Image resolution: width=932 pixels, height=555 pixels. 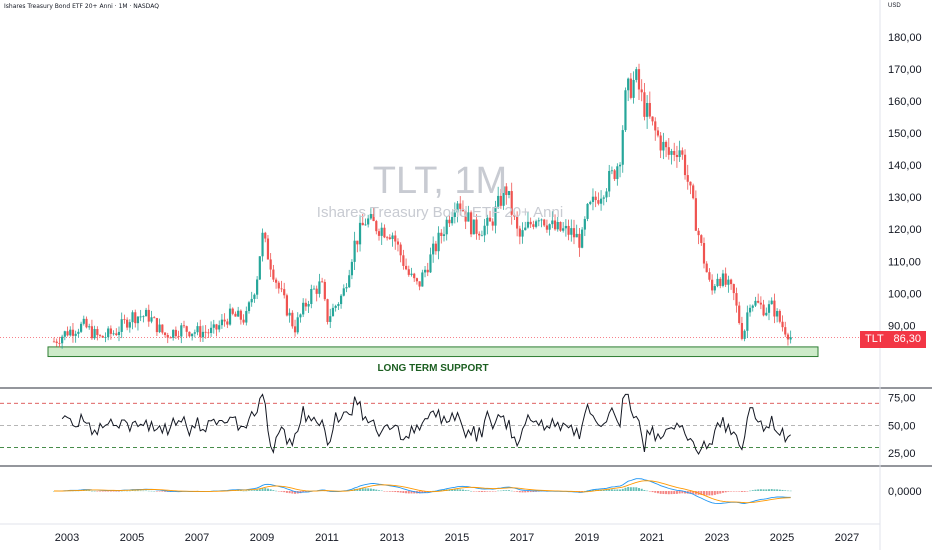 What do you see at coordinates (433, 368) in the screenshot?
I see `support-label: LONG TERM SUPPORT` at bounding box center [433, 368].